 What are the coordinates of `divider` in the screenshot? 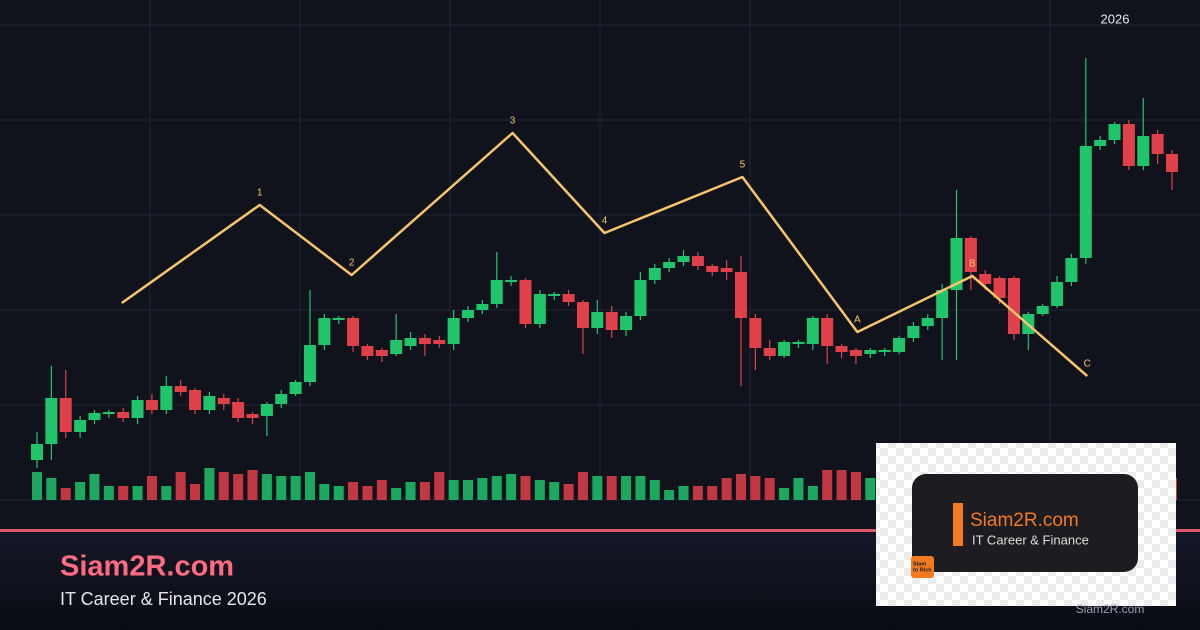 It's located at (600, 530).